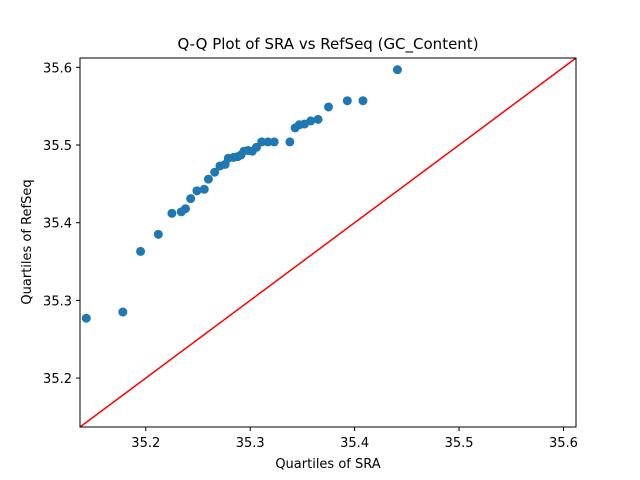 Image resolution: width=640 pixels, height=480 pixels. Describe the element at coordinates (57, 379) in the screenshot. I see `y-tick-label-0: 35.2` at that location.